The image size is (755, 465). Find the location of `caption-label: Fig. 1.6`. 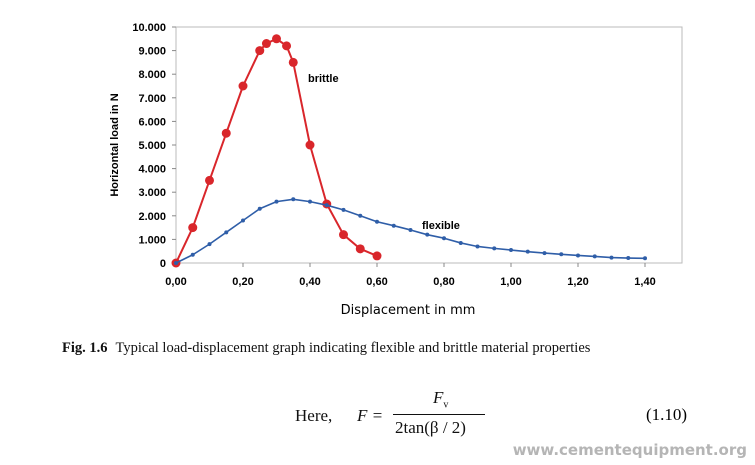

caption-label: Fig. 1.6 is located at coordinates (85, 348).